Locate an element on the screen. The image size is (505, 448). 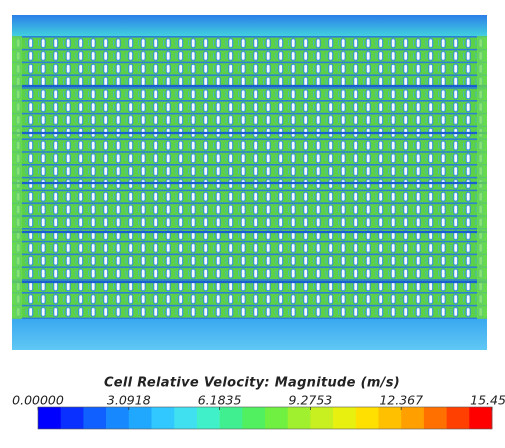
colorbar: 0.00000 3.0918 6.1835 9.2753 12.367 15.459 is located at coordinates (258, 411).